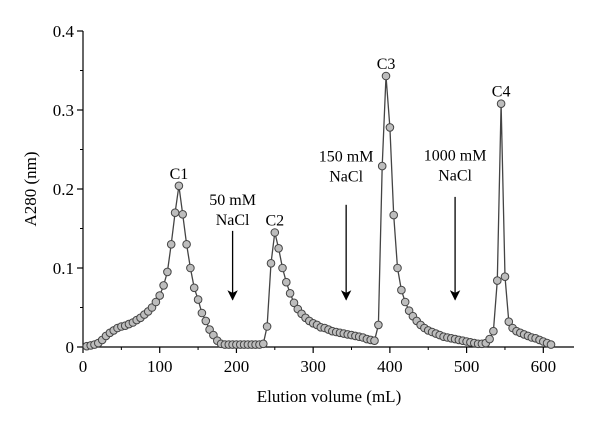 This screenshot has height=425, width=600. What do you see at coordinates (455, 156) in the screenshot?
I see `salt-label-concentration: 1000 mM` at bounding box center [455, 156].